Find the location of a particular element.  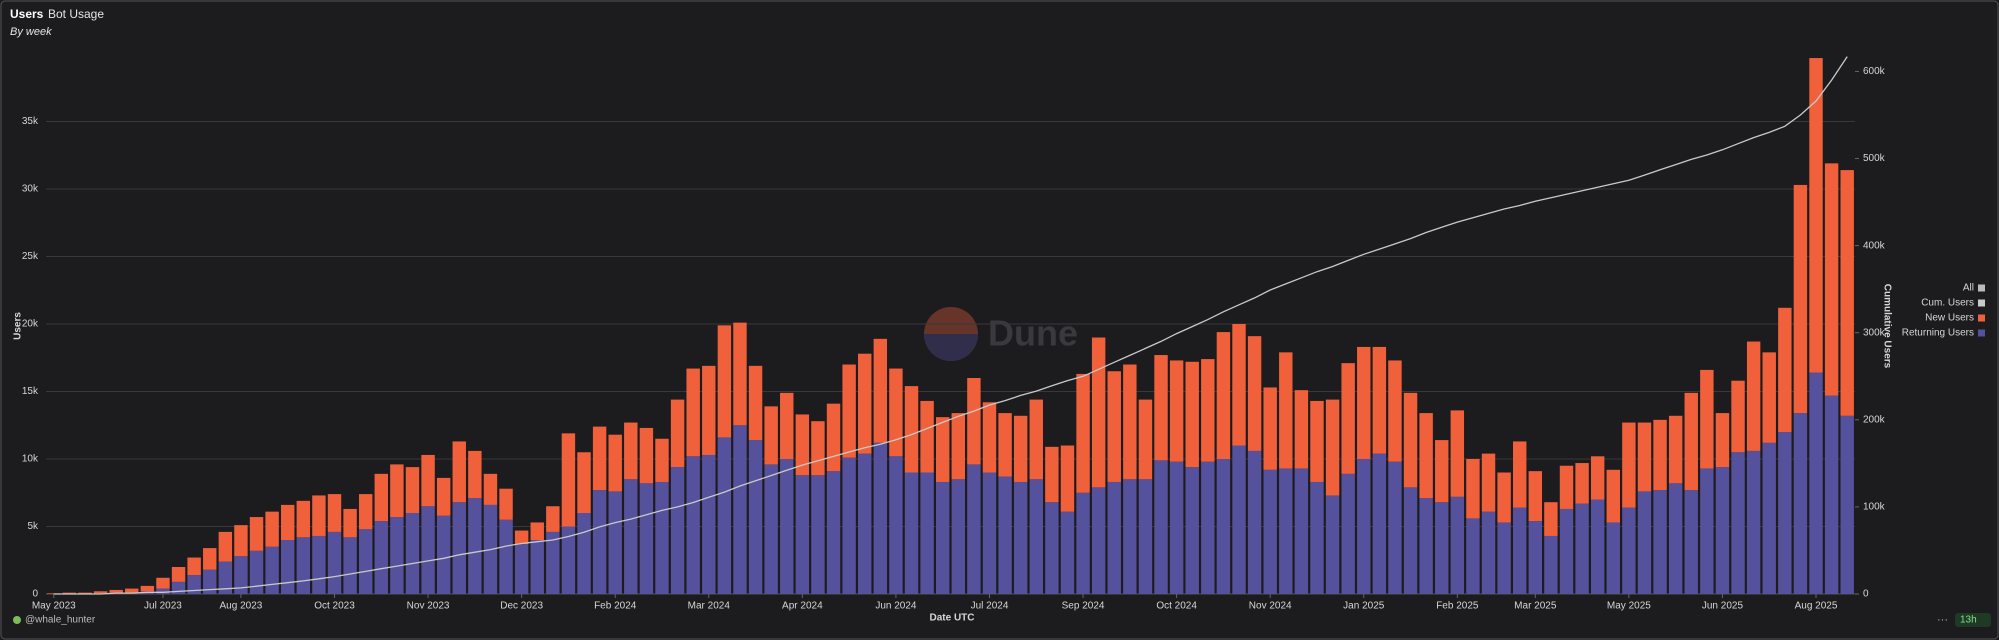

x-tick-label: Feb 2025 is located at coordinates (1457, 606).